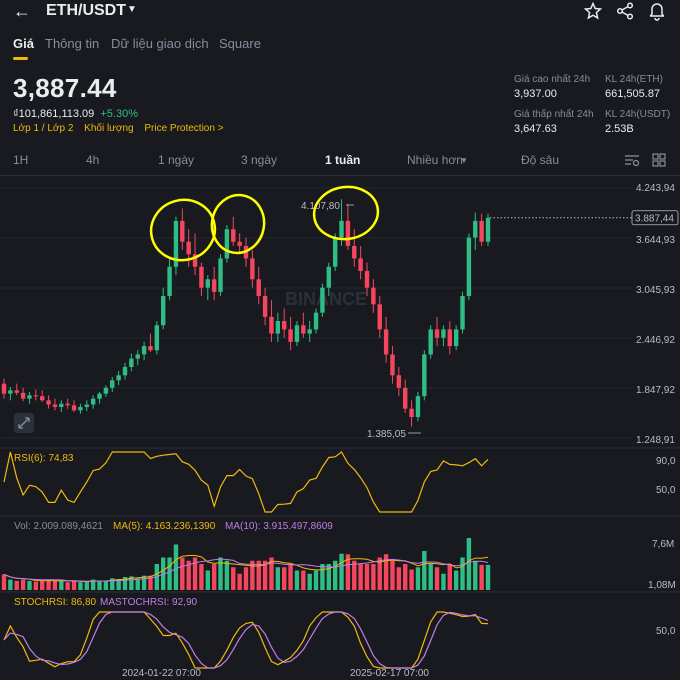 The height and width of the screenshot is (680, 680). I want to click on rsi-tick: 90,0, so click(666, 461).